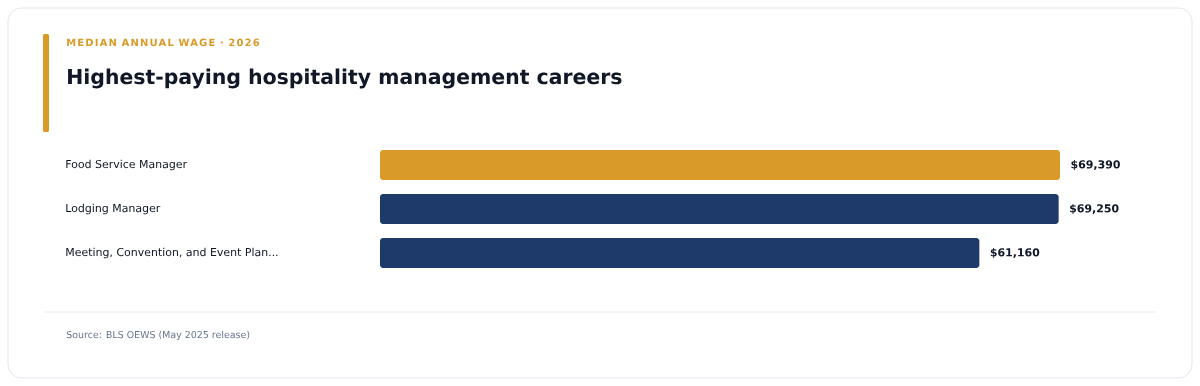  I want to click on y-tick-label: Lodging Manager, so click(113, 209).